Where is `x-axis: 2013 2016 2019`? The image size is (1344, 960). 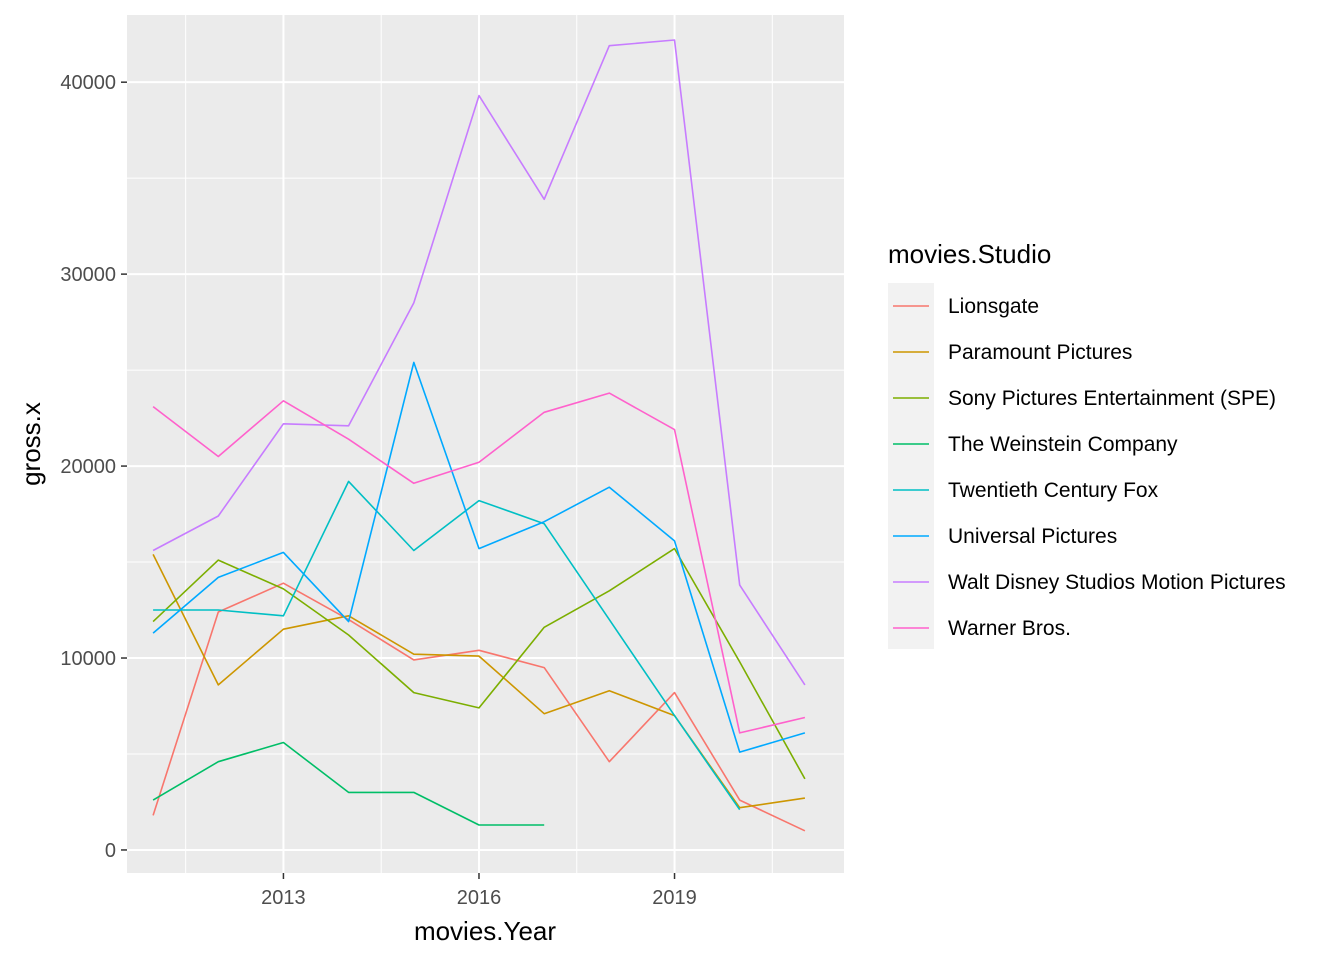 x-axis: 2013 2016 2019 is located at coordinates (479, 891).